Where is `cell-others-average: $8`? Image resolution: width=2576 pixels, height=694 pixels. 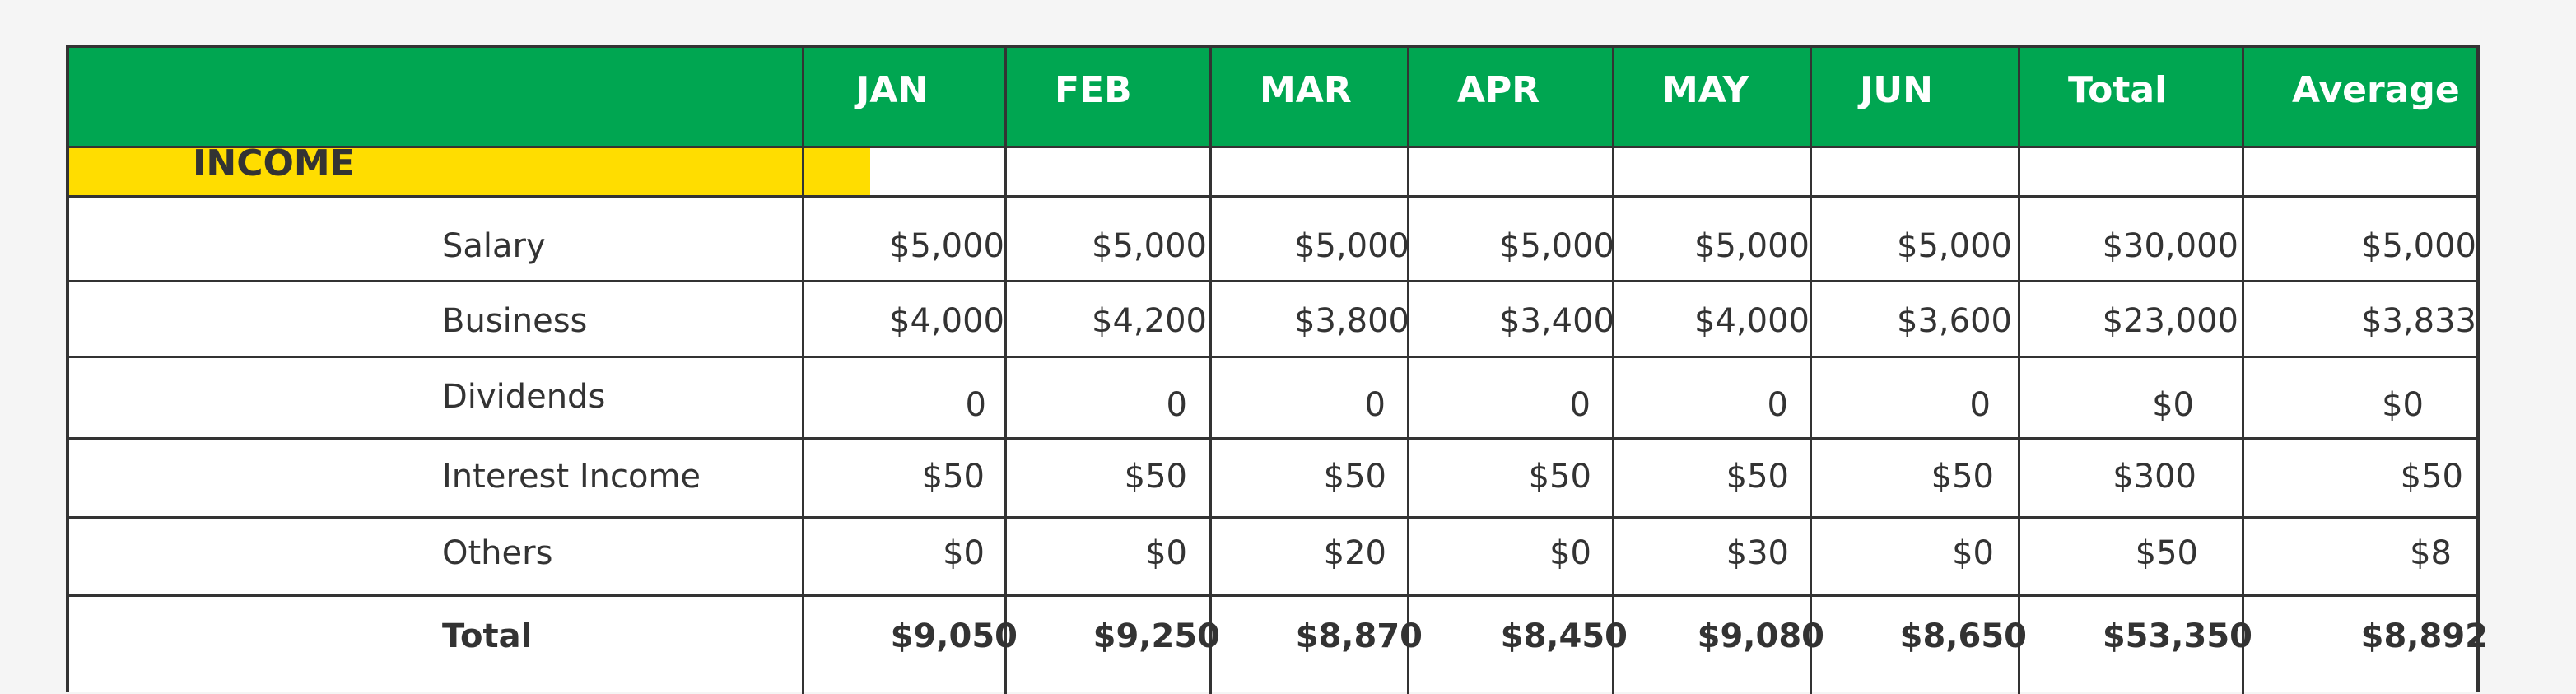 cell-others-average: $8 is located at coordinates (2431, 553).